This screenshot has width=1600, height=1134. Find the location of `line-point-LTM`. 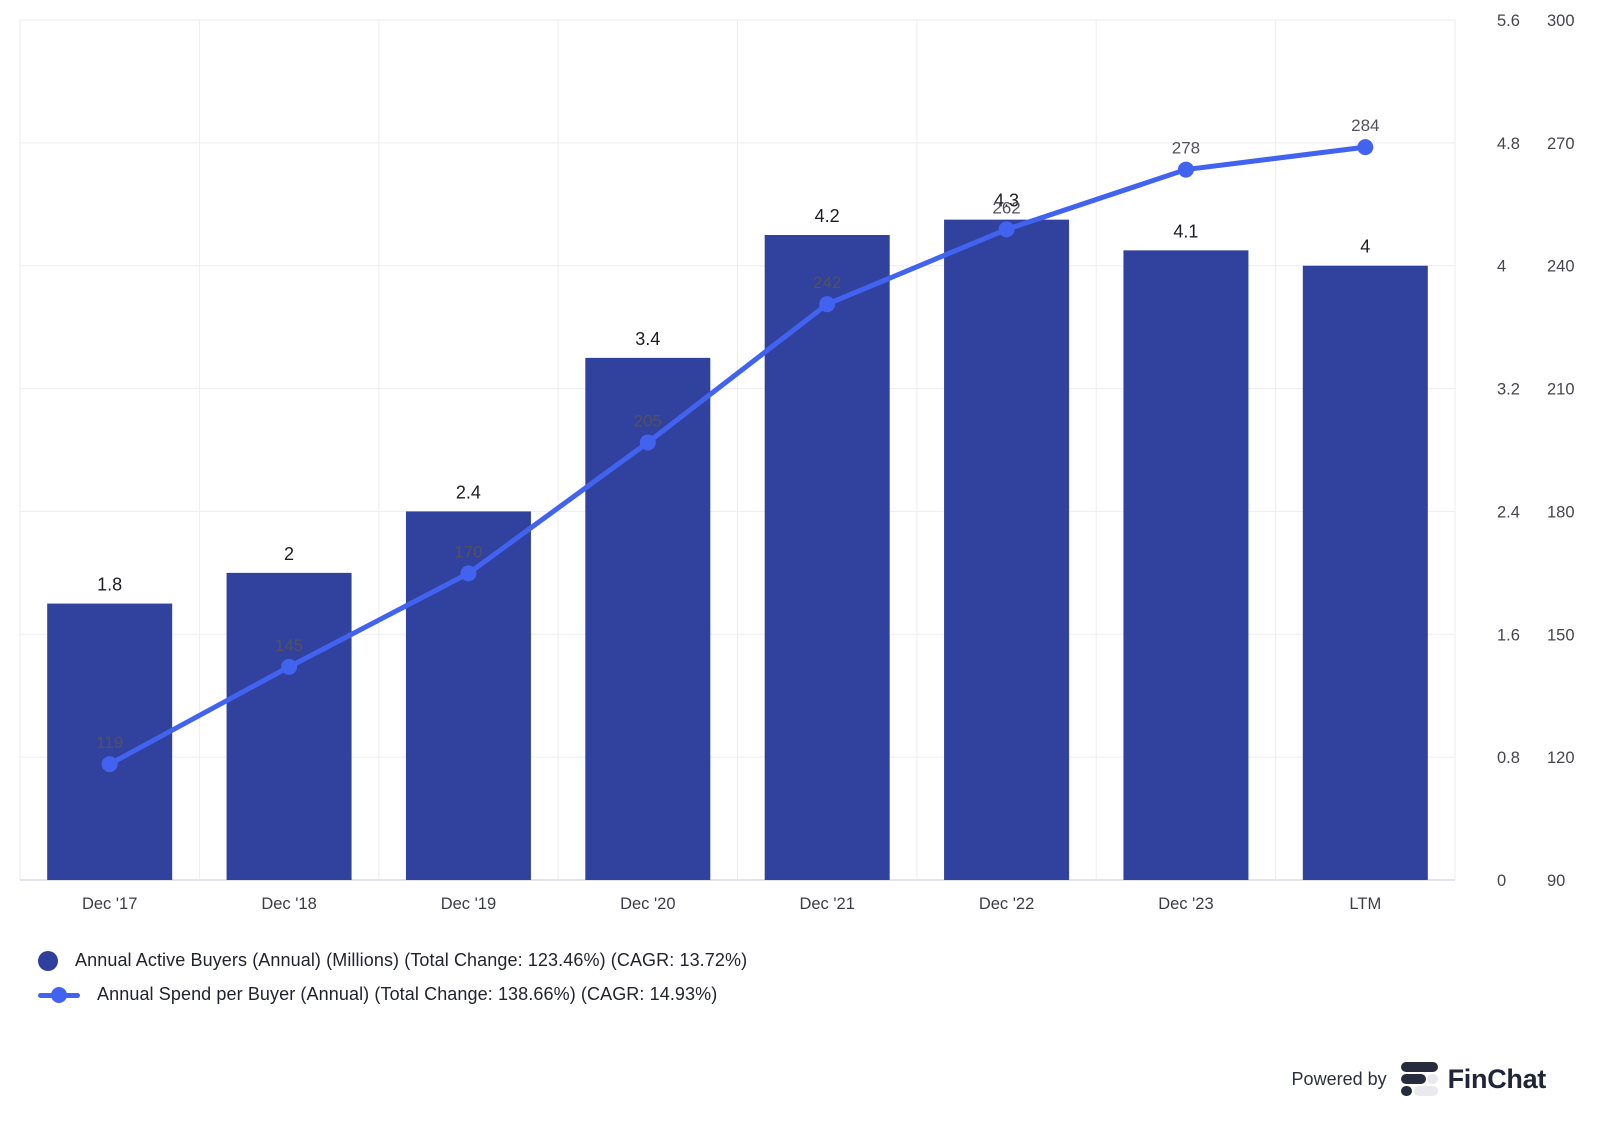

line-point-LTM is located at coordinates (1365, 147).